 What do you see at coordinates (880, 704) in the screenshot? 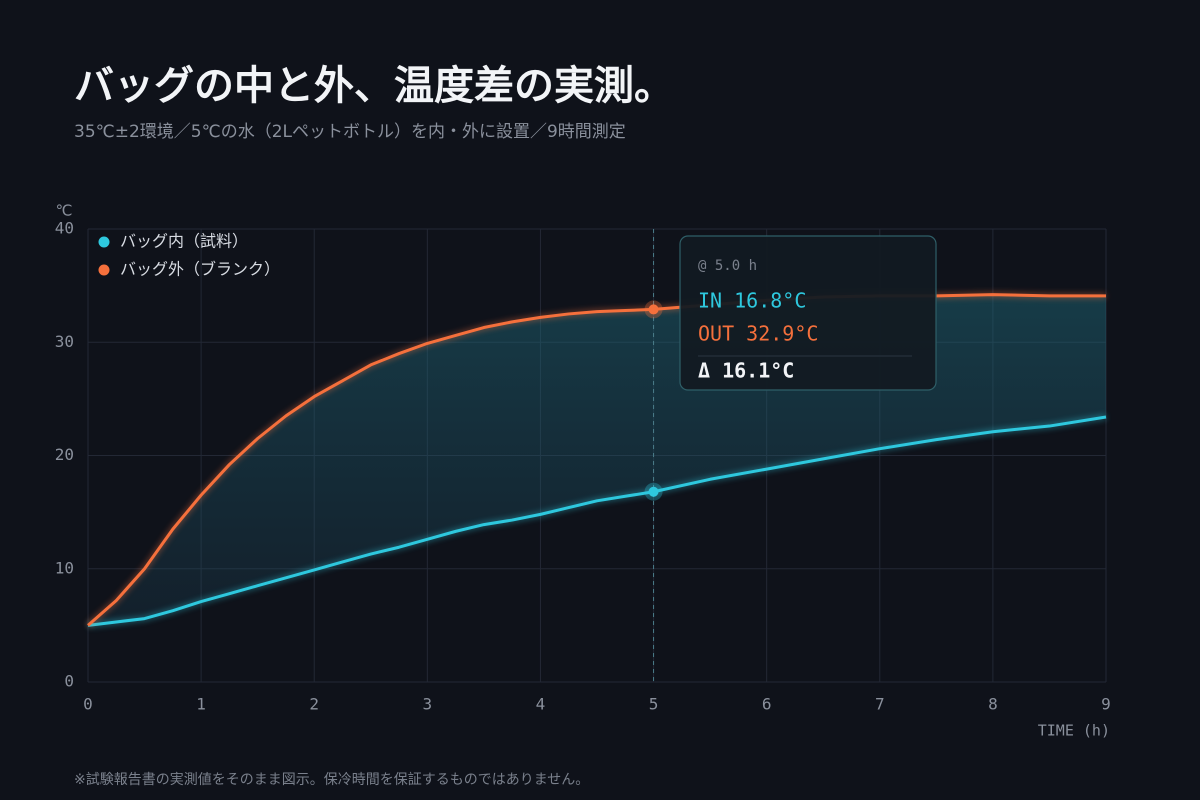
I see `x-tick-label: 7` at bounding box center [880, 704].